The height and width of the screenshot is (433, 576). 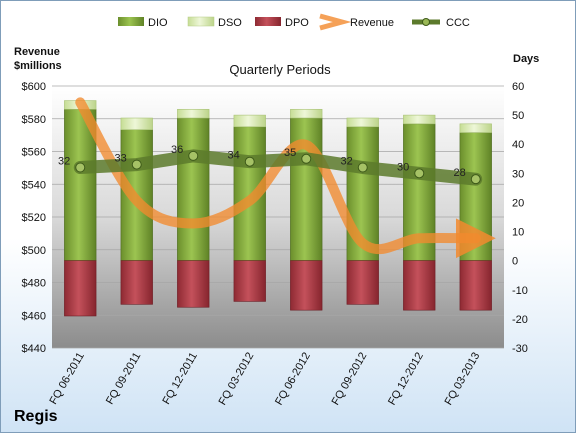 What do you see at coordinates (34, 349) in the screenshot?
I see `left-tick-label: $440` at bounding box center [34, 349].